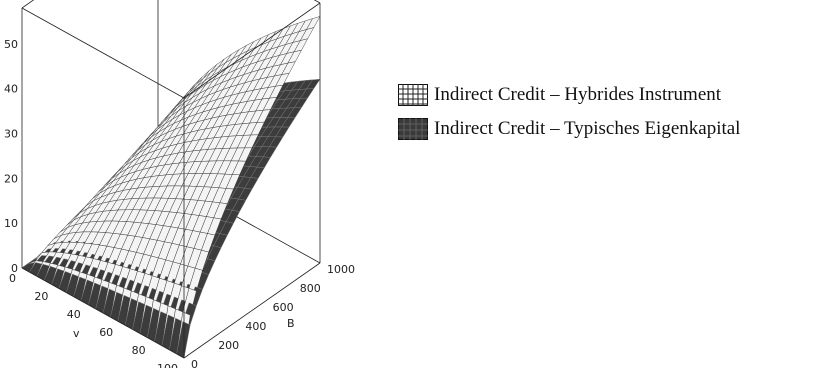 Image resolution: width=813 pixels, height=368 pixels. Describe the element at coordinates (283, 307) in the screenshot. I see `y-tick-label: 600` at that location.